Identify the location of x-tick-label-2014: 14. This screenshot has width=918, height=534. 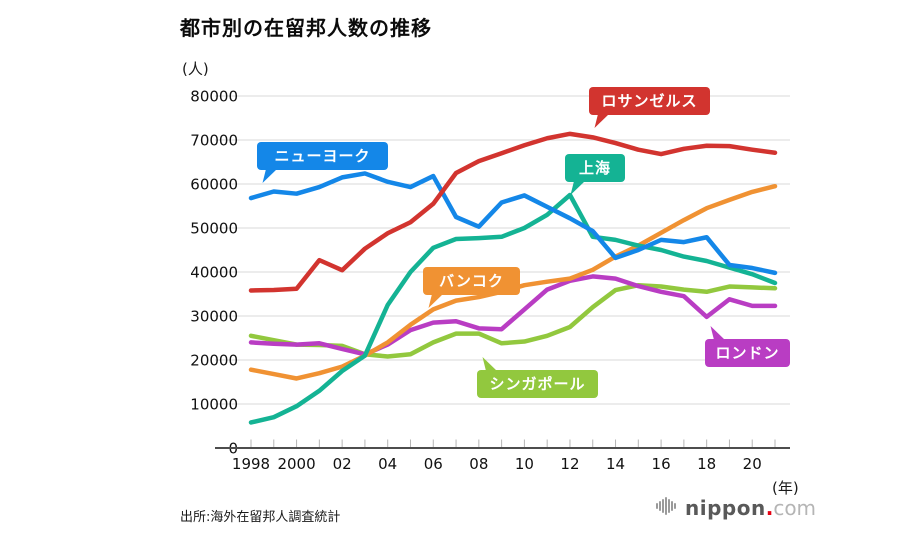
(615, 464).